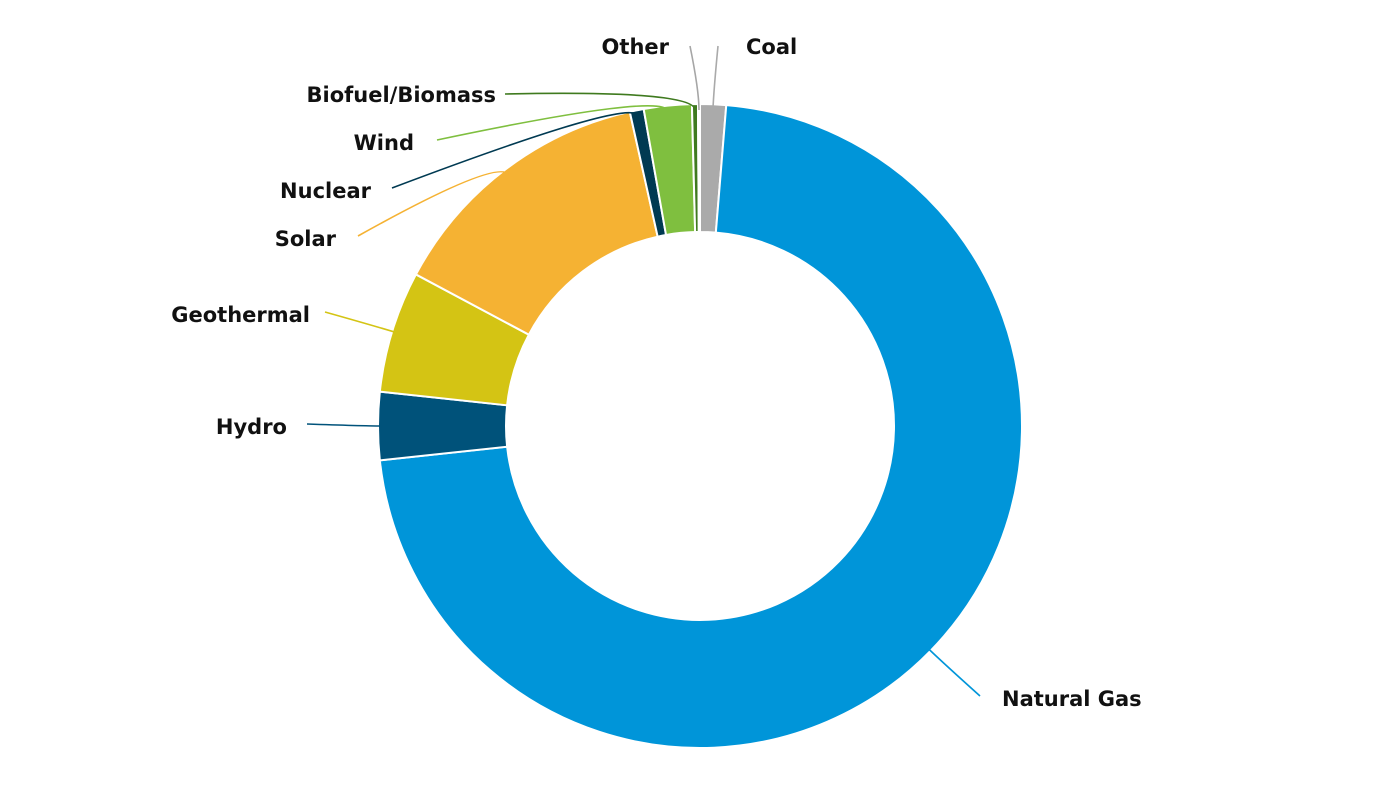 This screenshot has width=1400, height=800. I want to click on donut-segment, so click(698, 168).